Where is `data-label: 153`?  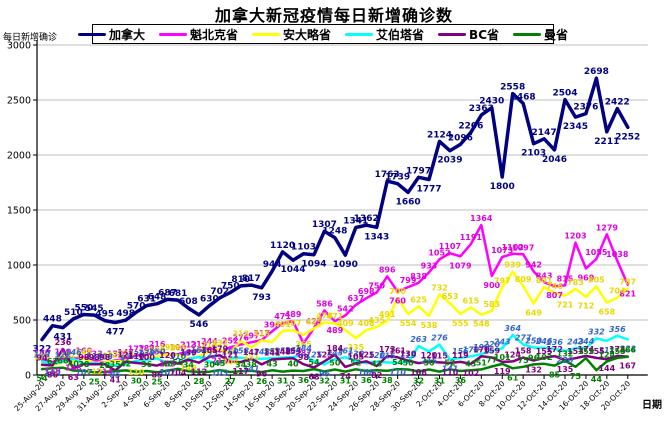
data-label: 153 is located at coordinates (575, 351).